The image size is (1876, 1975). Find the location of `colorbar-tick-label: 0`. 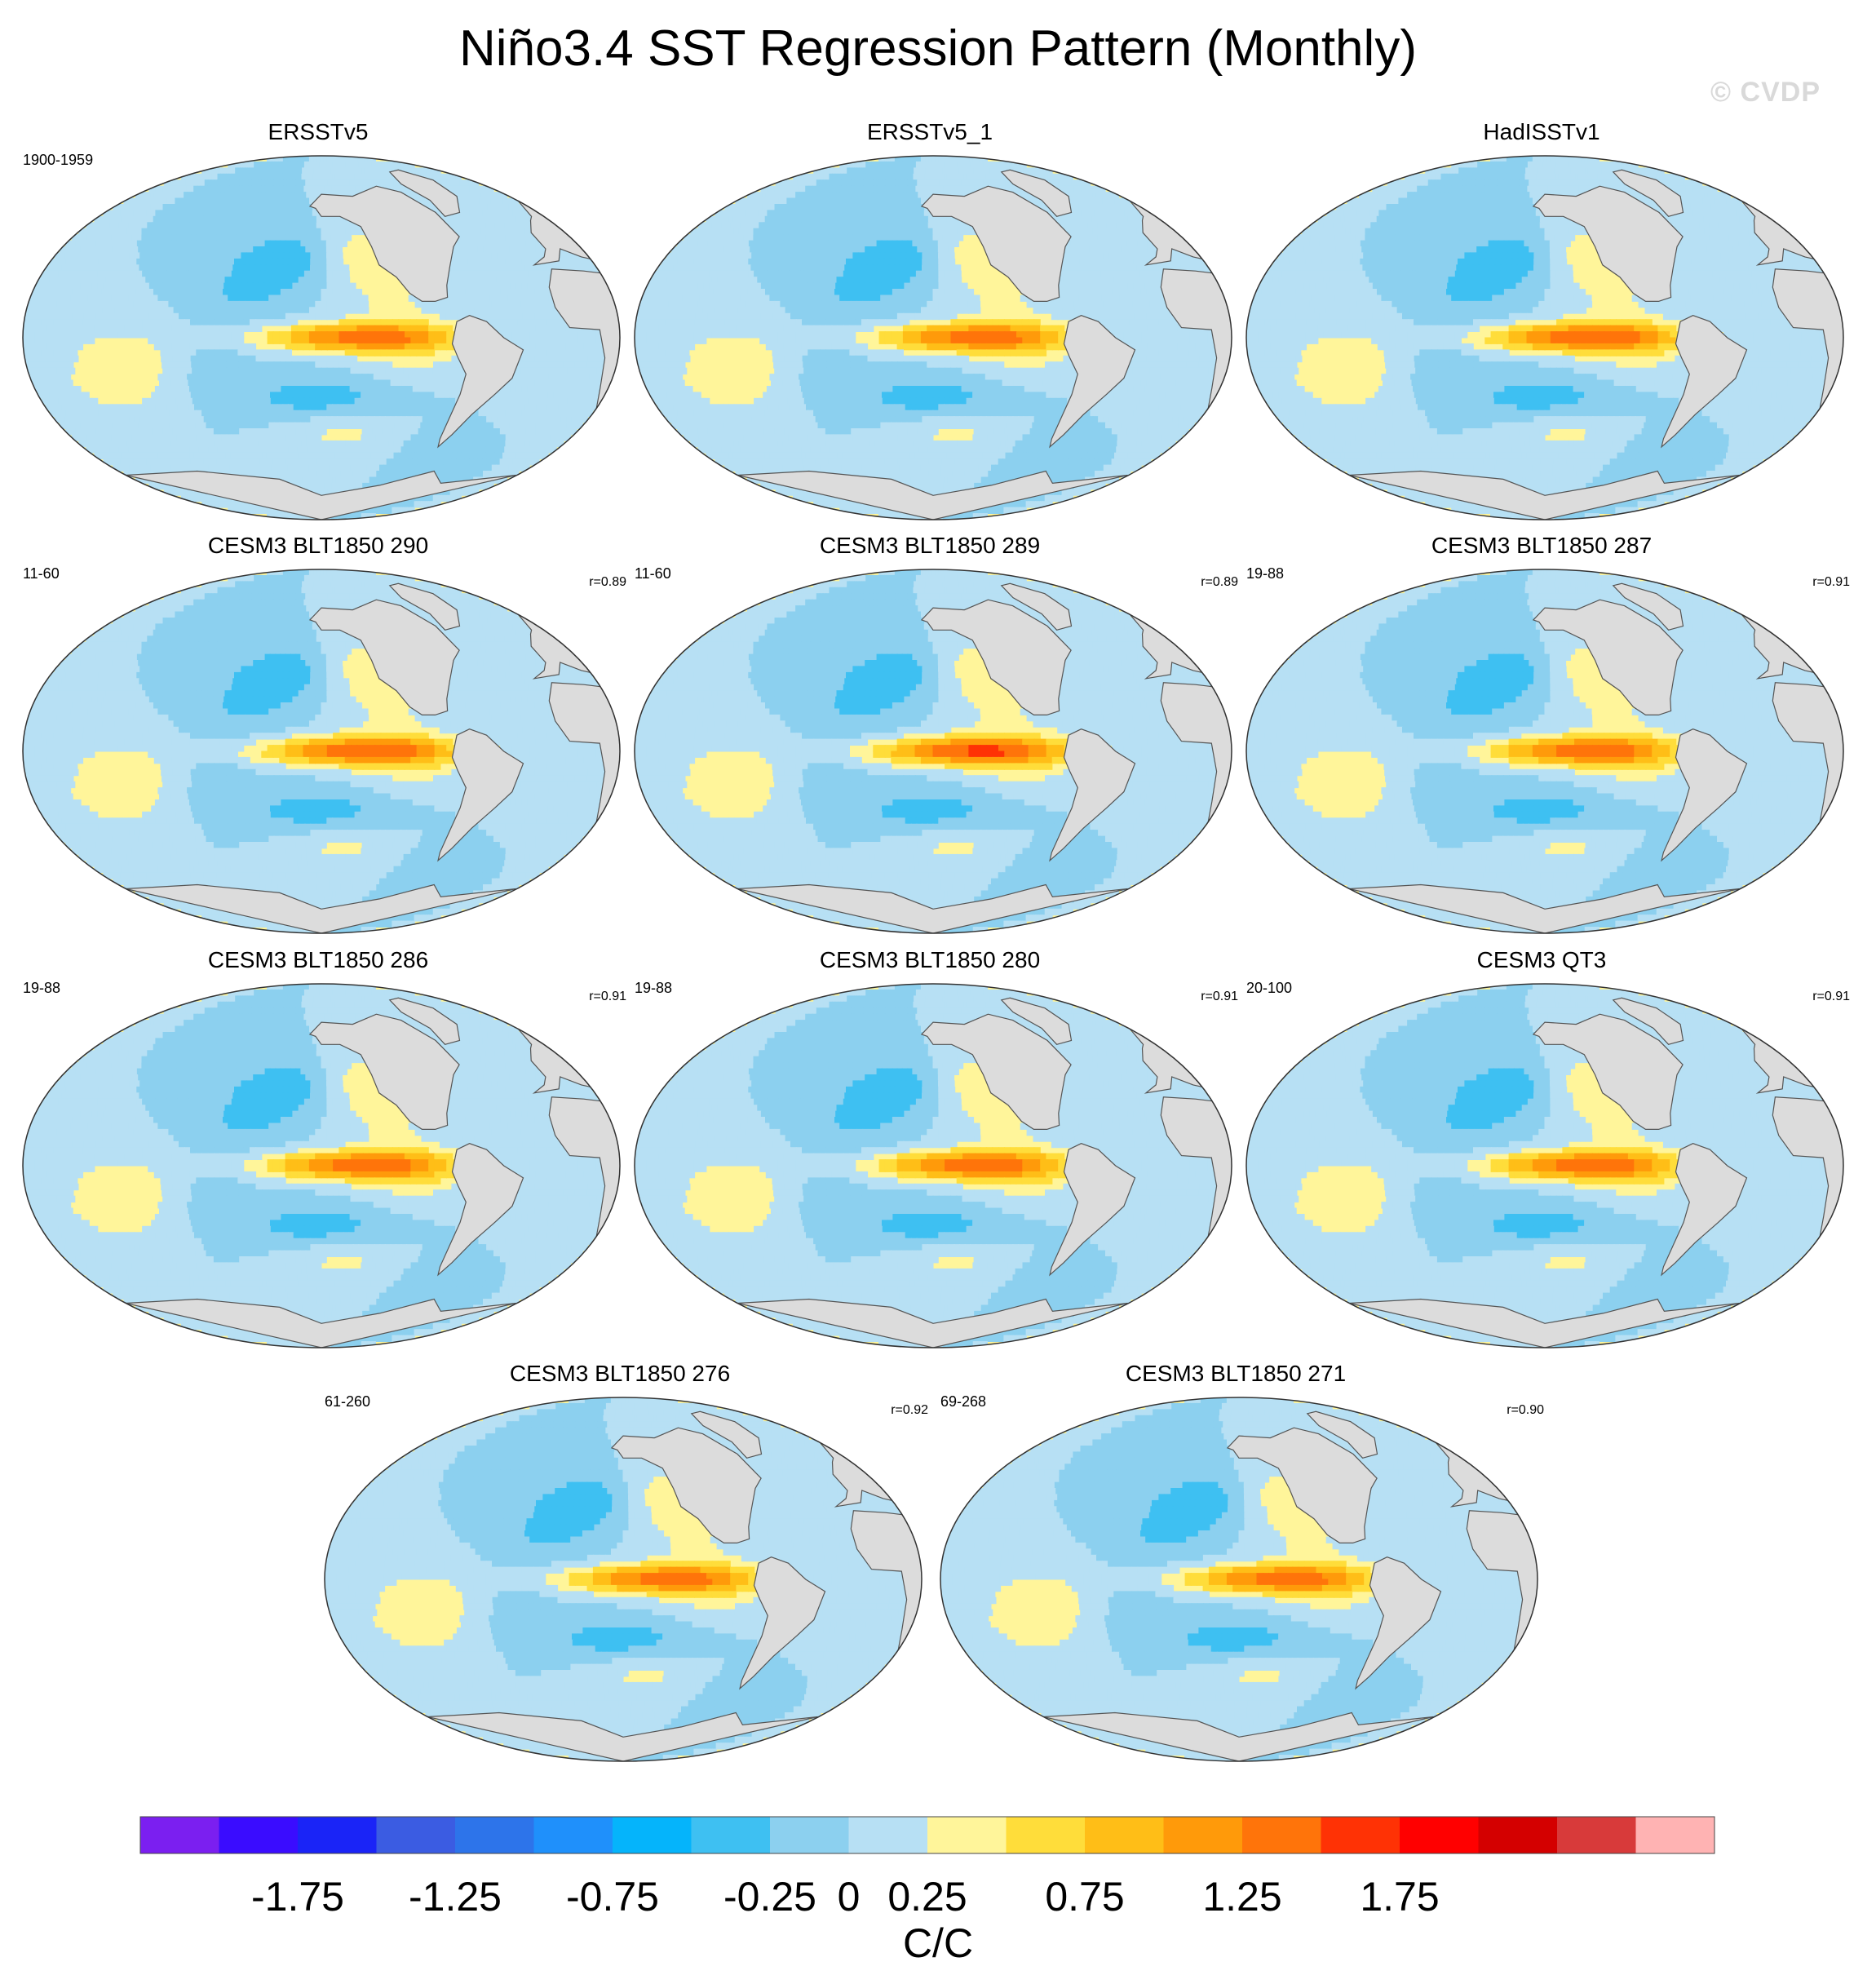

colorbar-tick-label: 0 is located at coordinates (849, 1897).